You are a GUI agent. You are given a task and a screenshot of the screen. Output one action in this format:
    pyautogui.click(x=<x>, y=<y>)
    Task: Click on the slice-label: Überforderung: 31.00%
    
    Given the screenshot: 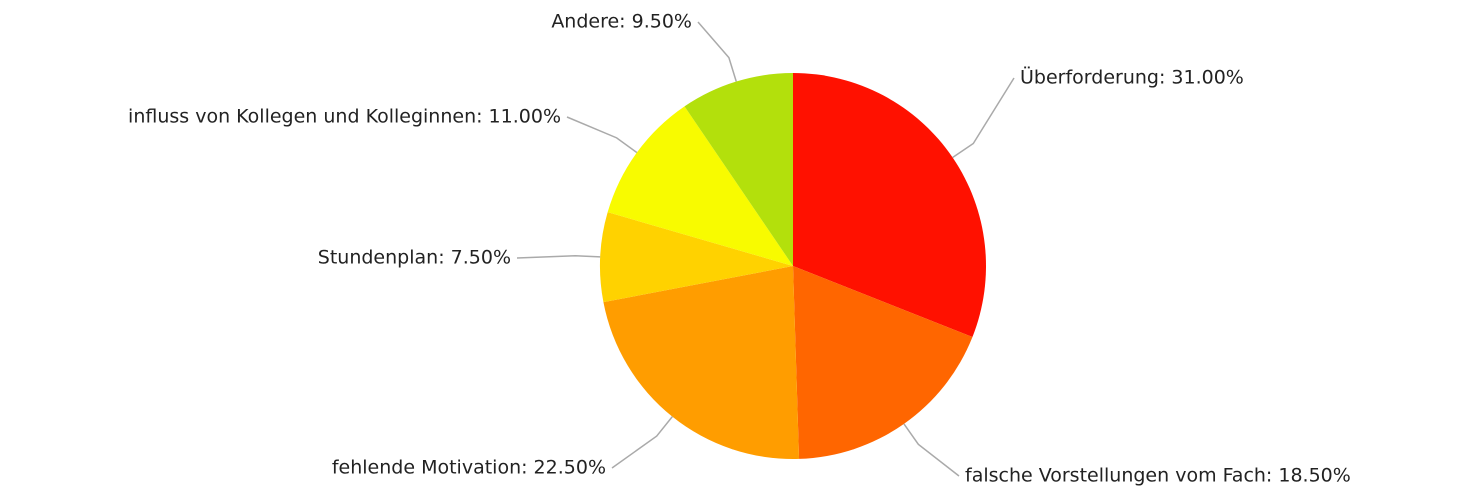 What is the action you would take?
    pyautogui.click(x=1132, y=77)
    